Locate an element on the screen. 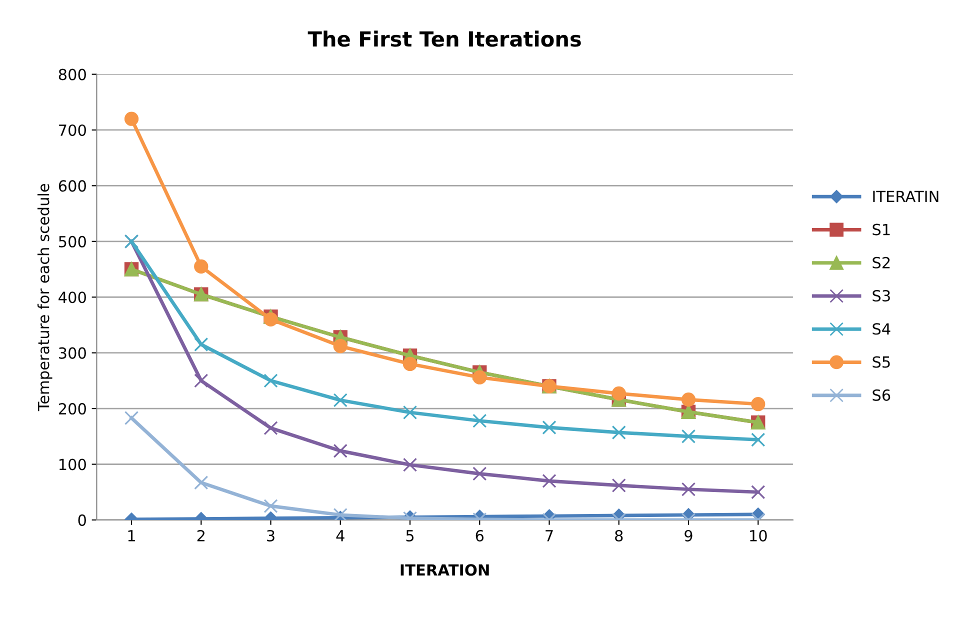  legend-label: S1 is located at coordinates (881, 230).